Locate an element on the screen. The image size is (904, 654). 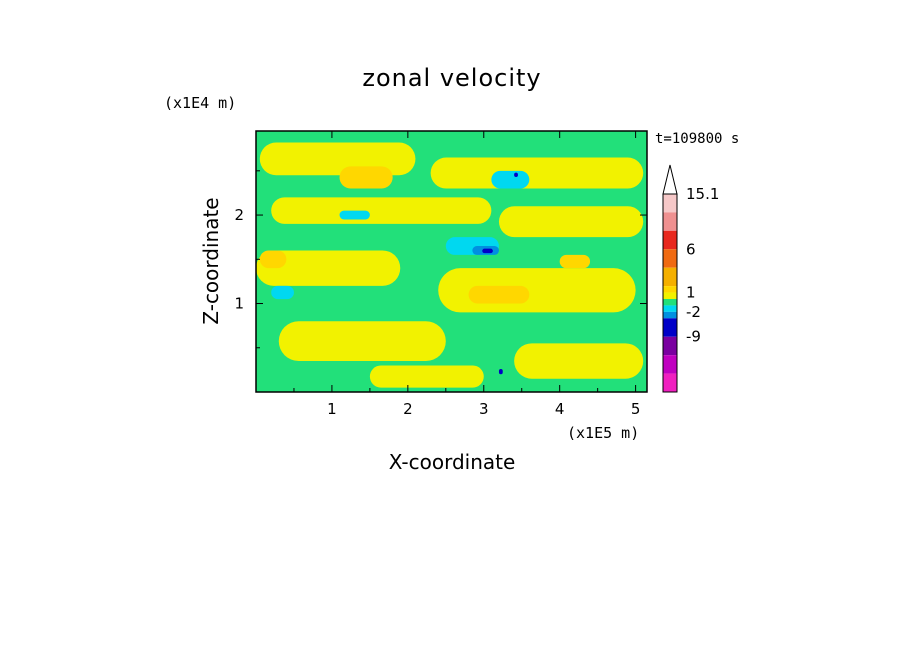
colorbar-swatch--2 is located at coordinates (670, 315).